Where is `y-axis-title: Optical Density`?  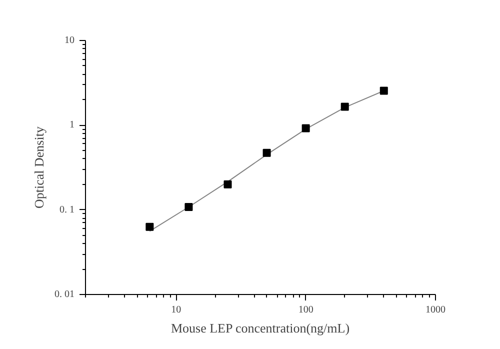
y-axis-title: Optical Density is located at coordinates (39, 167).